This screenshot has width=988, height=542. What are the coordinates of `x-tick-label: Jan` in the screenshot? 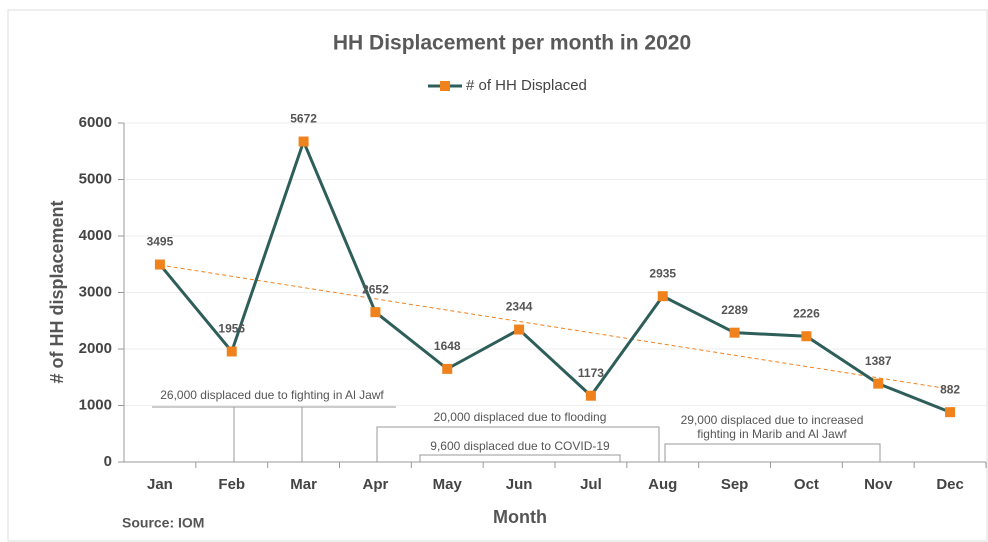 It's located at (160, 484).